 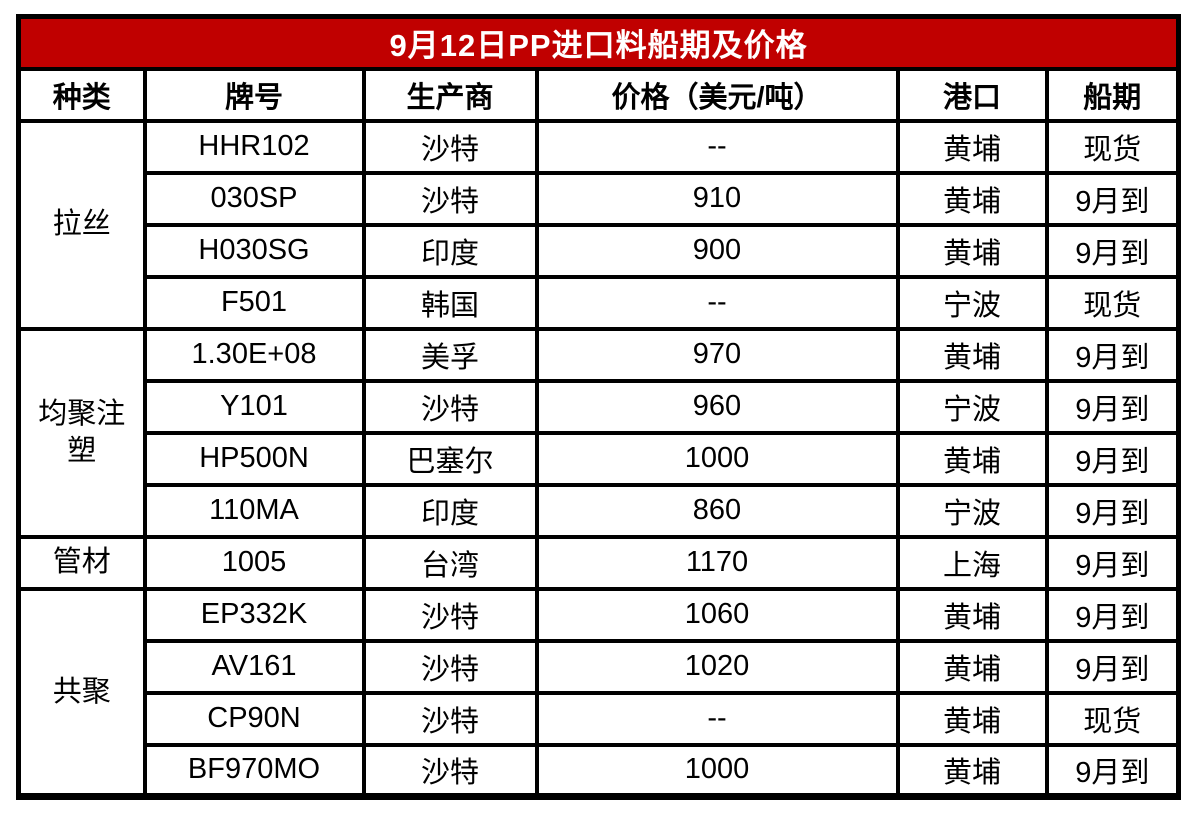 I want to click on category-cell: 共聚, so click(x=81, y=692).